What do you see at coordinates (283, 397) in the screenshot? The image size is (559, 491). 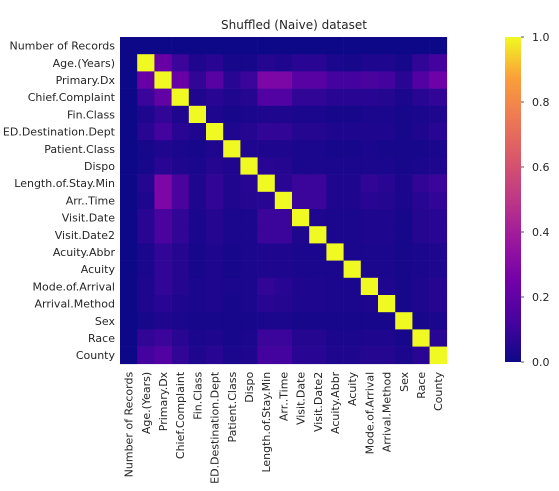 I see `x-tick-label: Arr..Time` at bounding box center [283, 397].